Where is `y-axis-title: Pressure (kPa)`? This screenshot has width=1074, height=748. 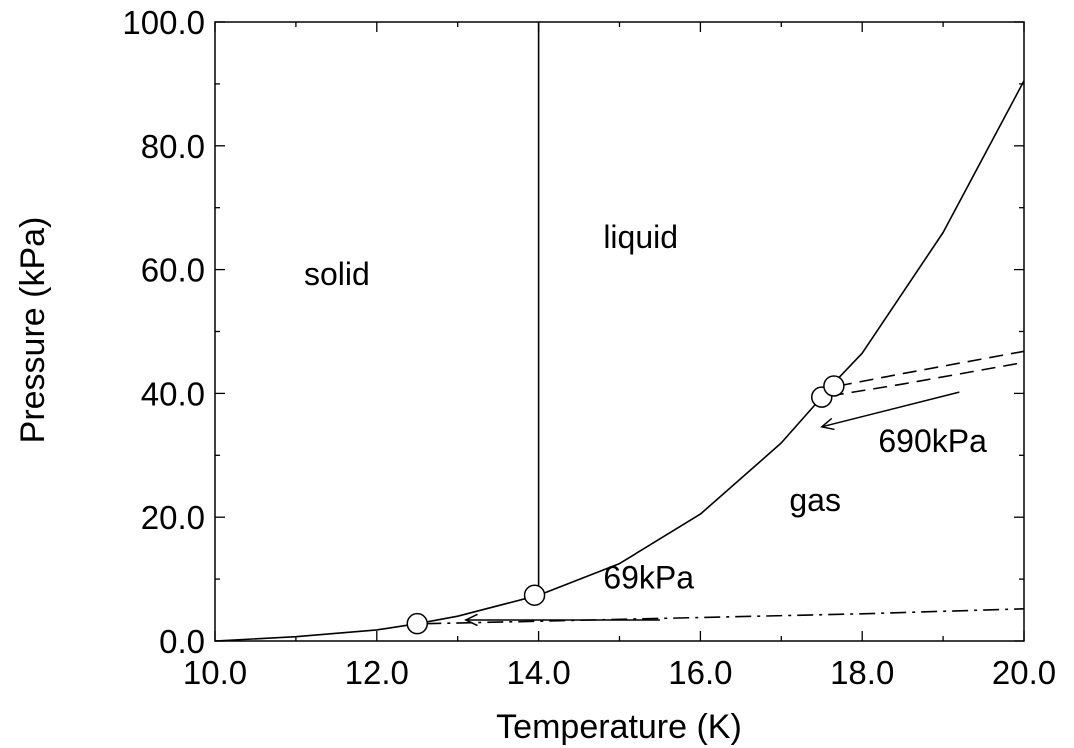
y-axis-title: Pressure (kPa) is located at coordinates (33, 330).